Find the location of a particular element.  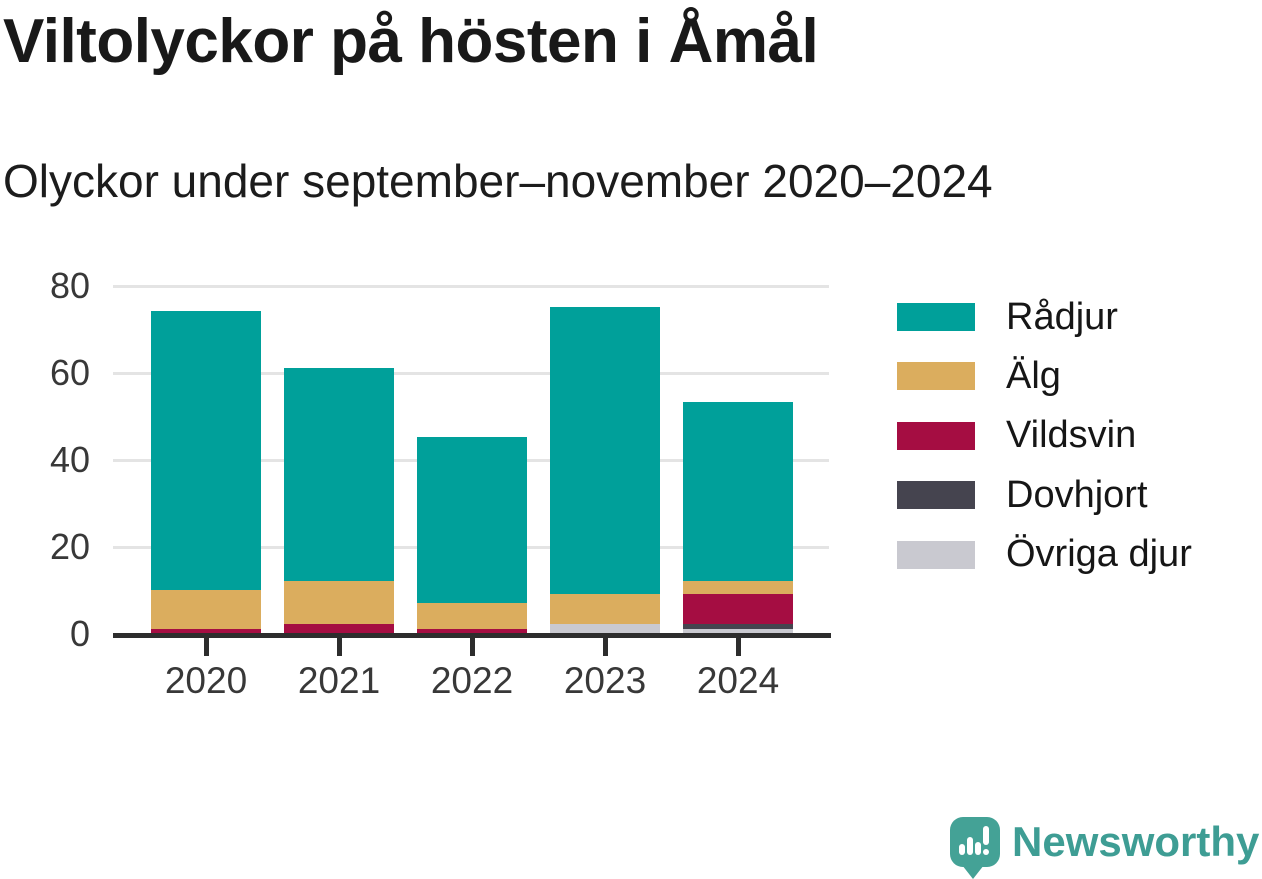

bar-segment-2024-Älg is located at coordinates (738, 587).